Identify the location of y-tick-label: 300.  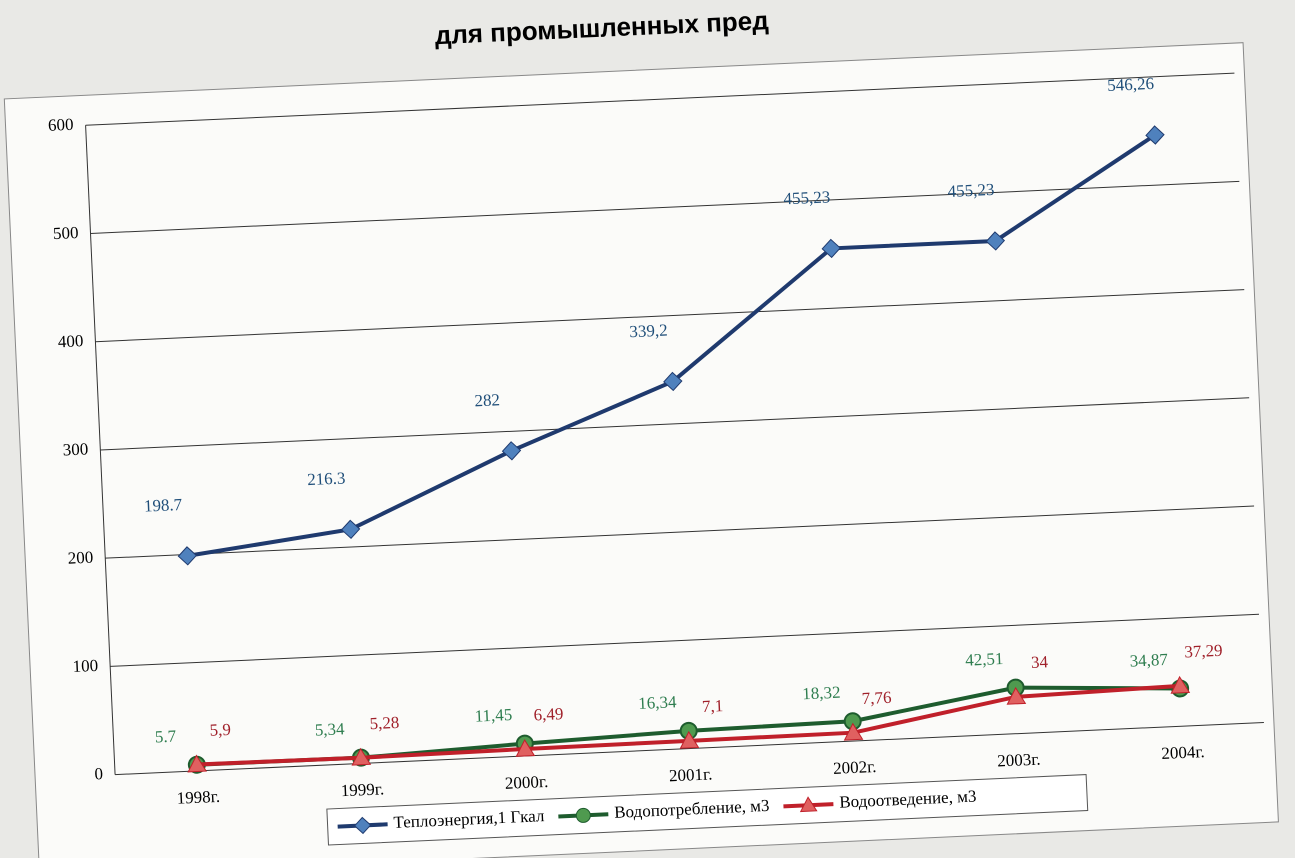
(75, 449).